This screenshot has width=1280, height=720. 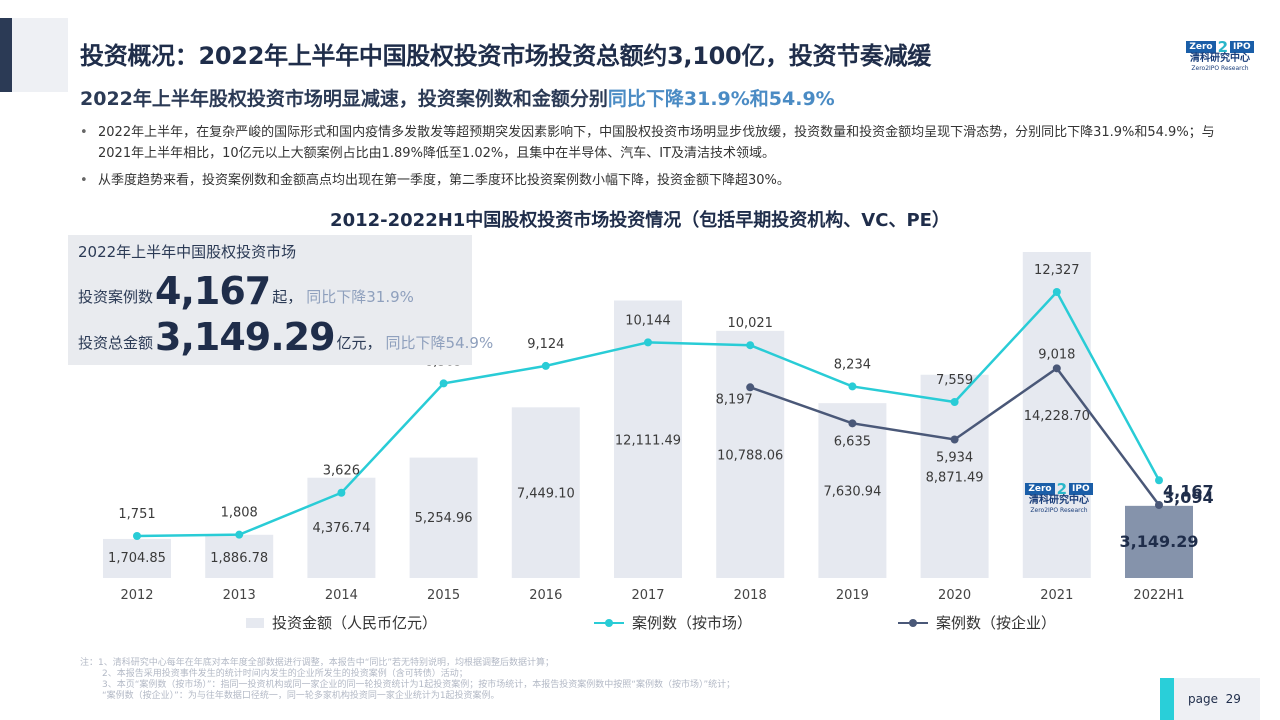 I want to click on bar-value-label: 1,886.78, so click(x=239, y=558).